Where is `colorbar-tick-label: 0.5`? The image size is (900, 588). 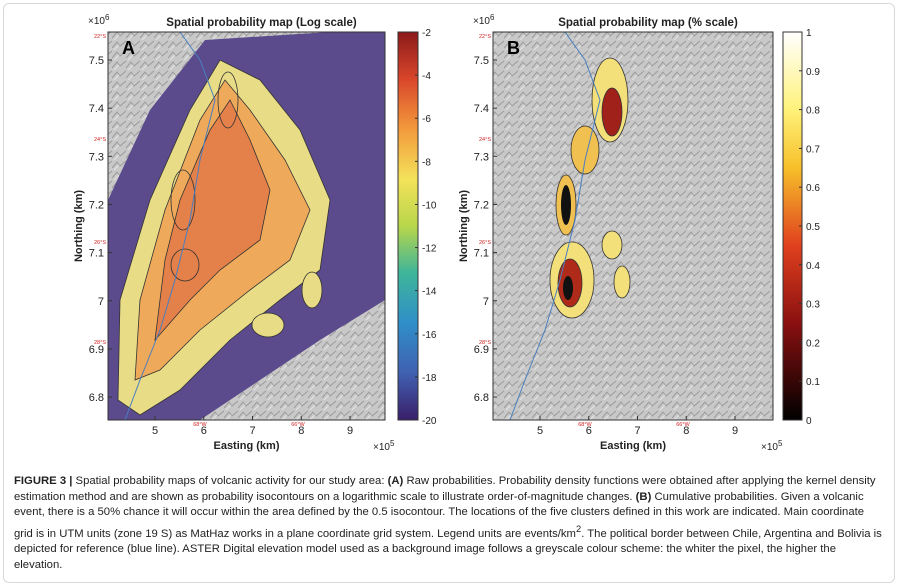 colorbar-tick-label: 0.5 is located at coordinates (813, 227).